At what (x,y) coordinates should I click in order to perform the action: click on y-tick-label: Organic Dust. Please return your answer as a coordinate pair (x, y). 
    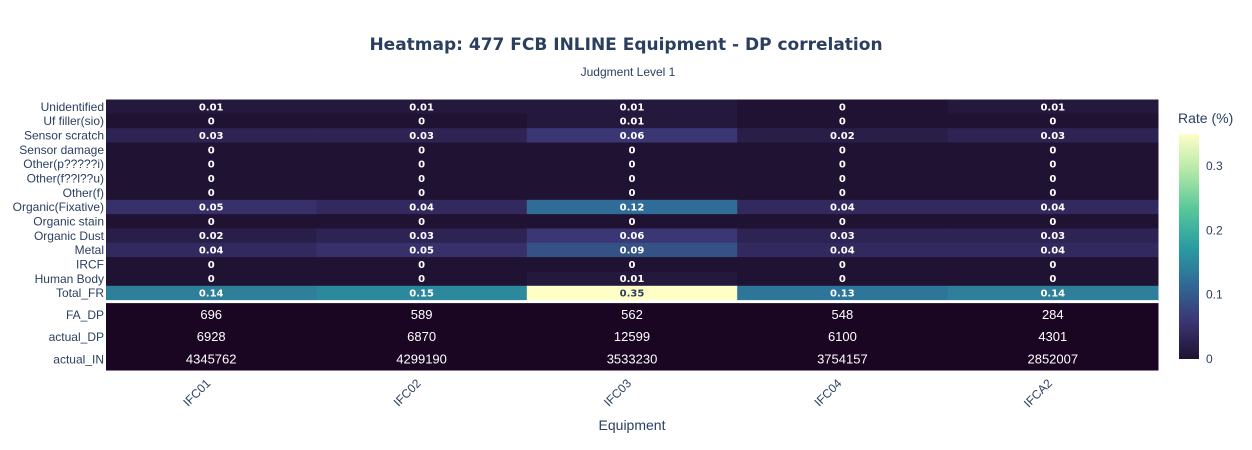
    Looking at the image, I should click on (69, 236).